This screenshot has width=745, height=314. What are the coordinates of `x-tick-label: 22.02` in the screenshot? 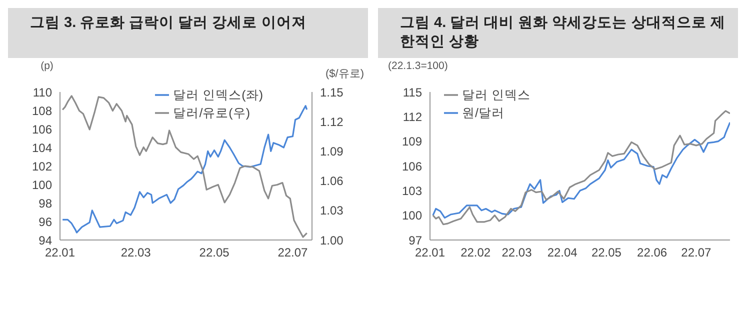 It's located at (475, 253).